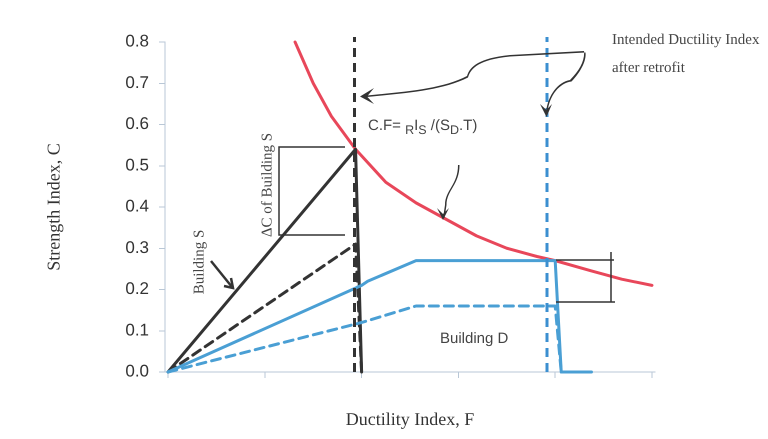 The image size is (768, 439). I want to click on y-tick-label: 0.6, so click(137, 124).